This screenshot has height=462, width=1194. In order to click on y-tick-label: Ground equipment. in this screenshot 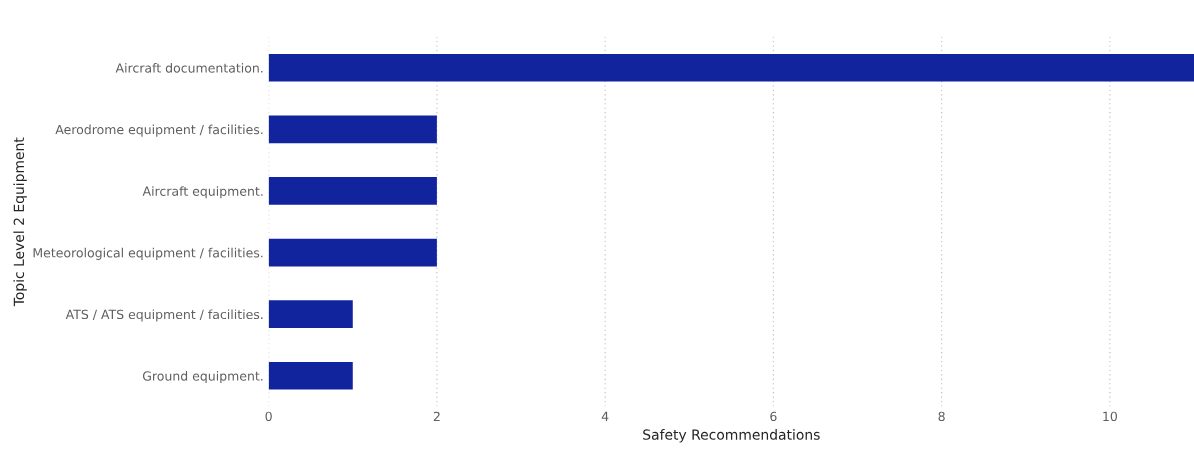, I will do `click(202, 377)`.